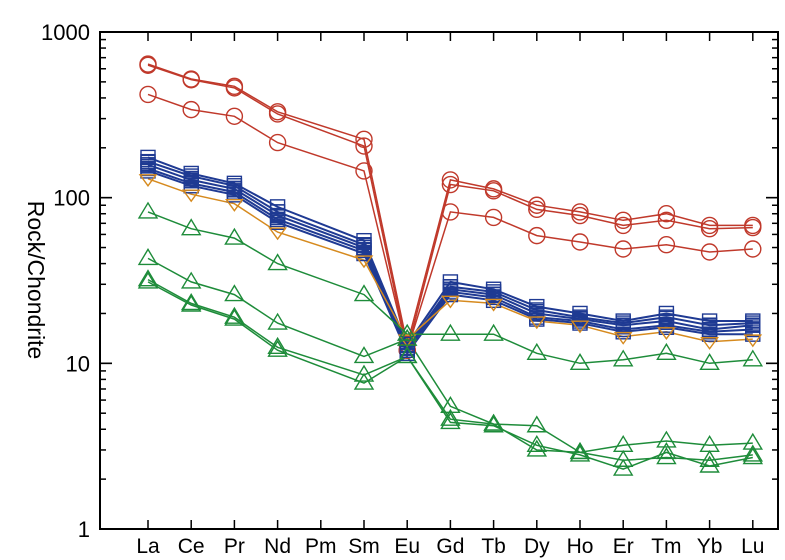  I want to click on x-tick-label: La, so click(148, 546).